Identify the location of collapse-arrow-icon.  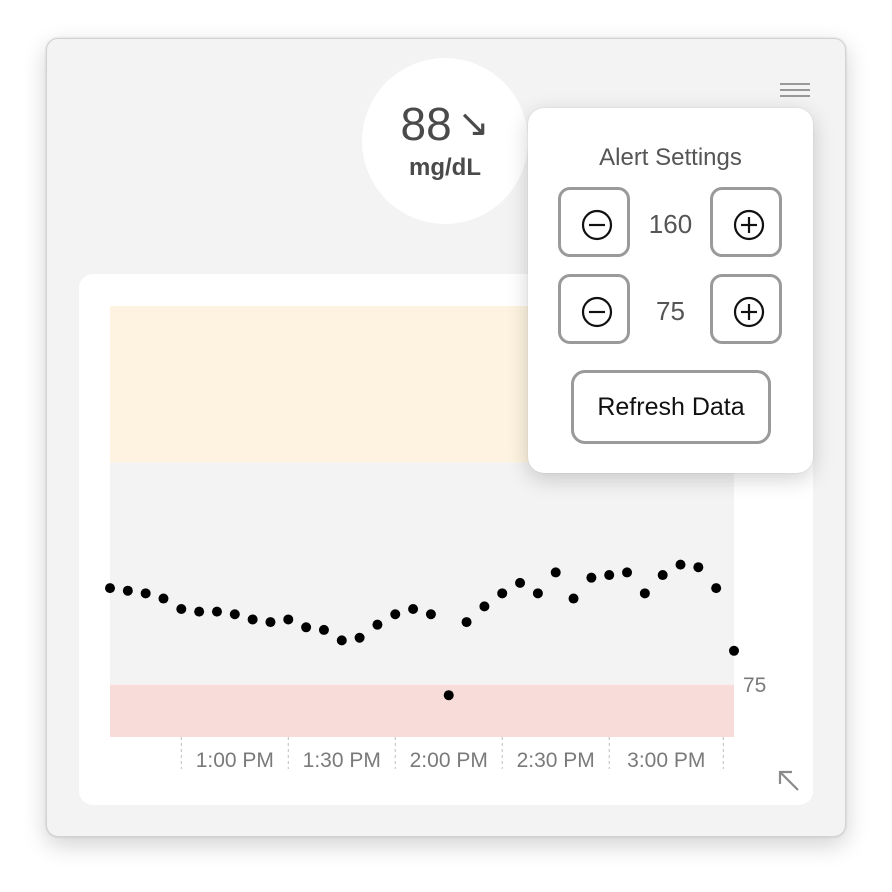
(789, 781).